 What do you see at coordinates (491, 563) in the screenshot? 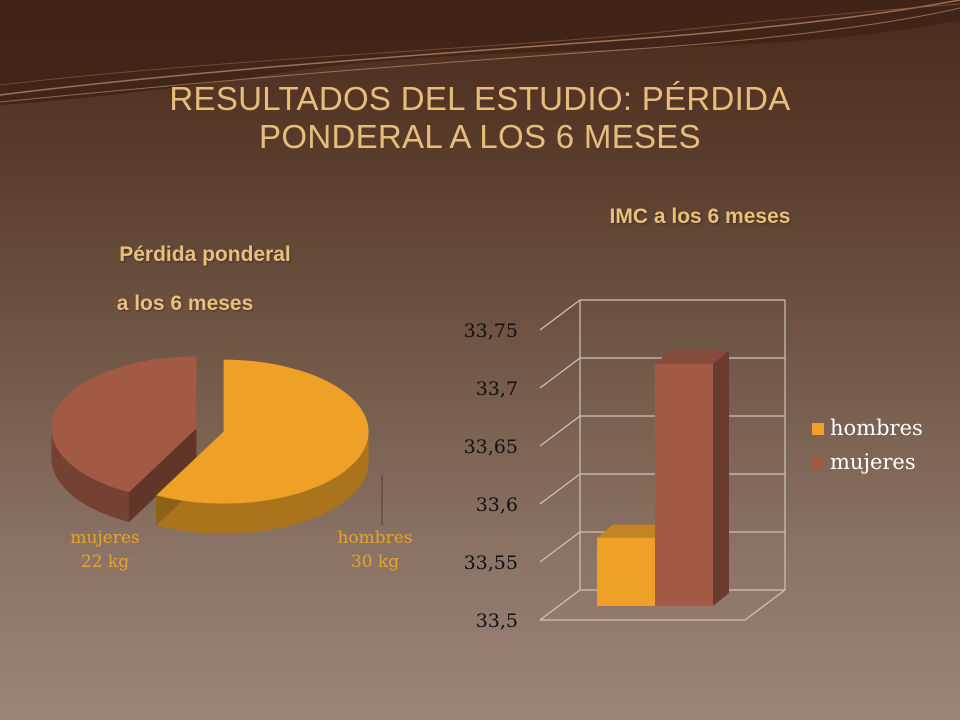
I see `bar-ytick-label: 33,55` at bounding box center [491, 563].